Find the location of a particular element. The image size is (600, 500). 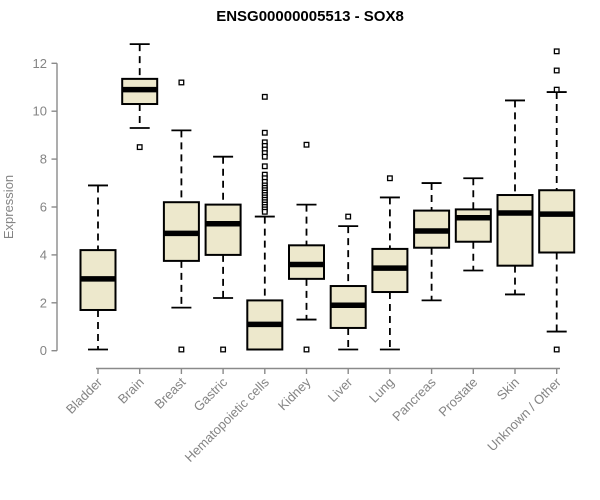

box-liver is located at coordinates (348, 282).